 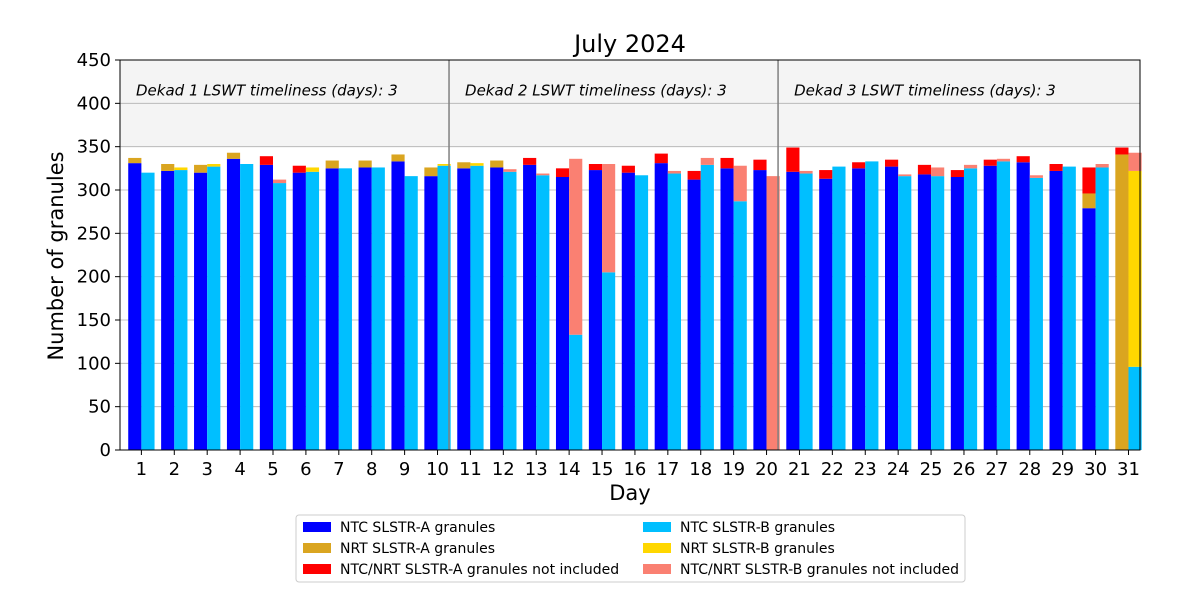 I want to click on dekad-label: Dekad 2 LSWT timeliness (days): 3, so click(x=596, y=90).